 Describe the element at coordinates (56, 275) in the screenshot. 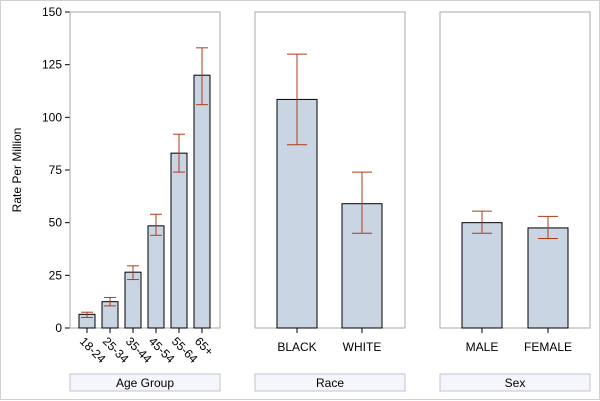

I see `y-tick-label-25: 25` at that location.